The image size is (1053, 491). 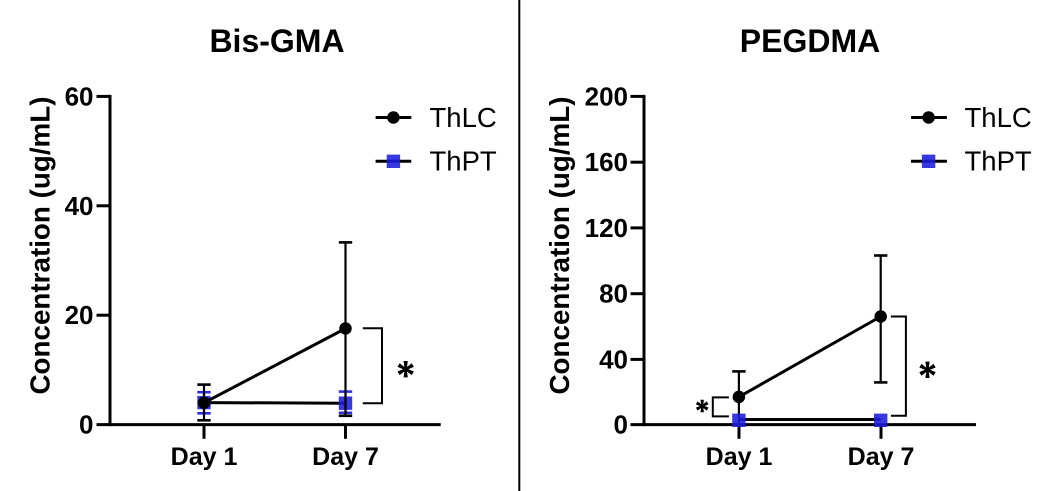 What do you see at coordinates (79, 96) in the screenshot?
I see `svg-text: 60` at bounding box center [79, 96].